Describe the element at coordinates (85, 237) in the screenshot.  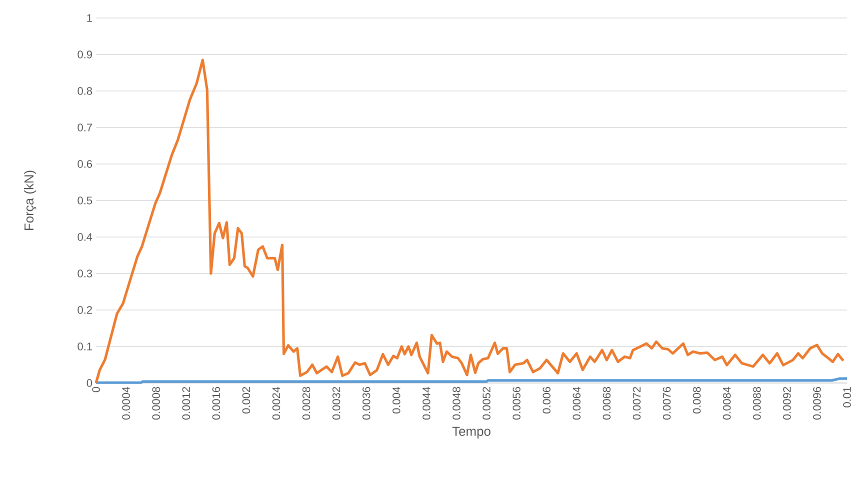
I see `y-tick-label: 0.4` at that location.